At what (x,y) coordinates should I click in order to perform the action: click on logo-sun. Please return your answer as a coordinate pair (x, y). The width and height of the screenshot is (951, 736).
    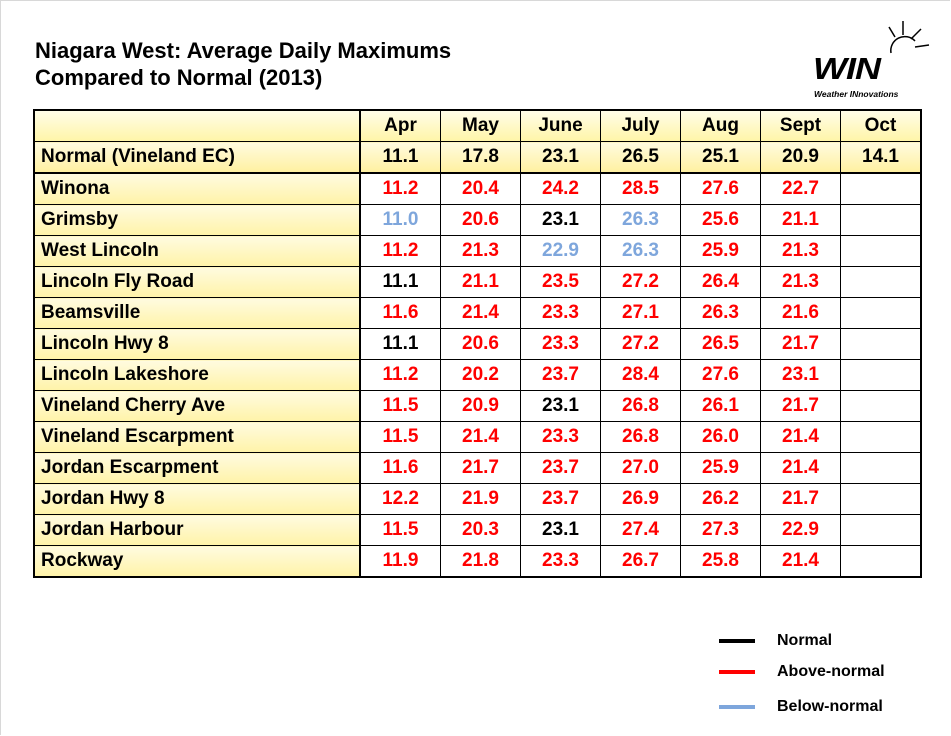
    Looking at the image, I should click on (909, 37).